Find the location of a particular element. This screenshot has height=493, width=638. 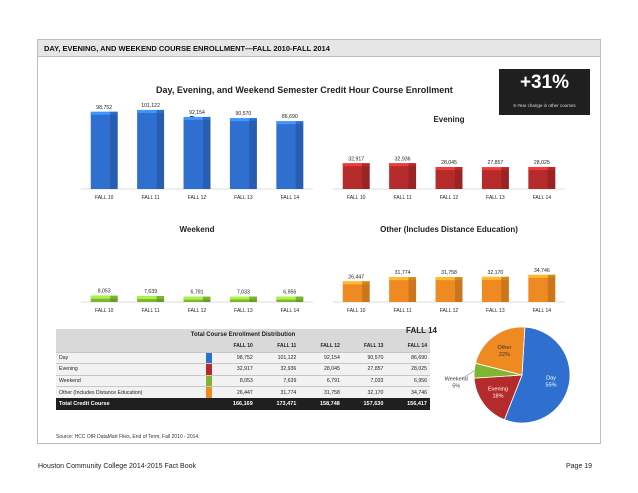

data-label: 27,857 is located at coordinates (495, 163).